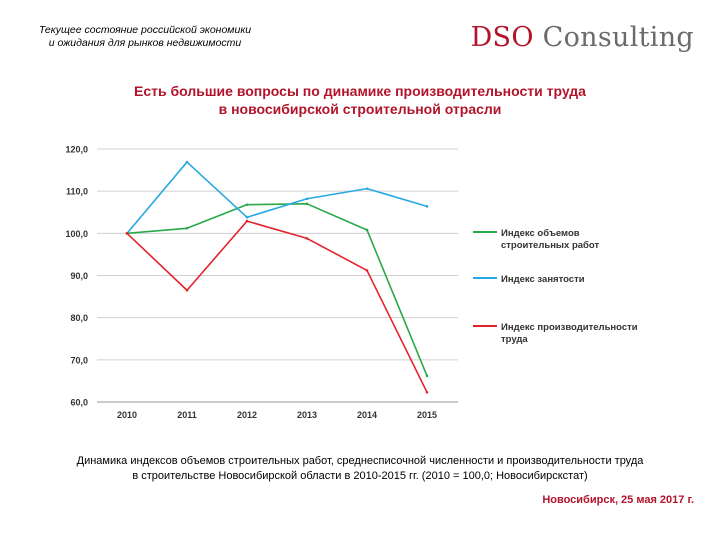 This screenshot has height=540, width=720. What do you see at coordinates (543, 279) in the screenshot?
I see `legend-label: Индекс занятости` at bounding box center [543, 279].